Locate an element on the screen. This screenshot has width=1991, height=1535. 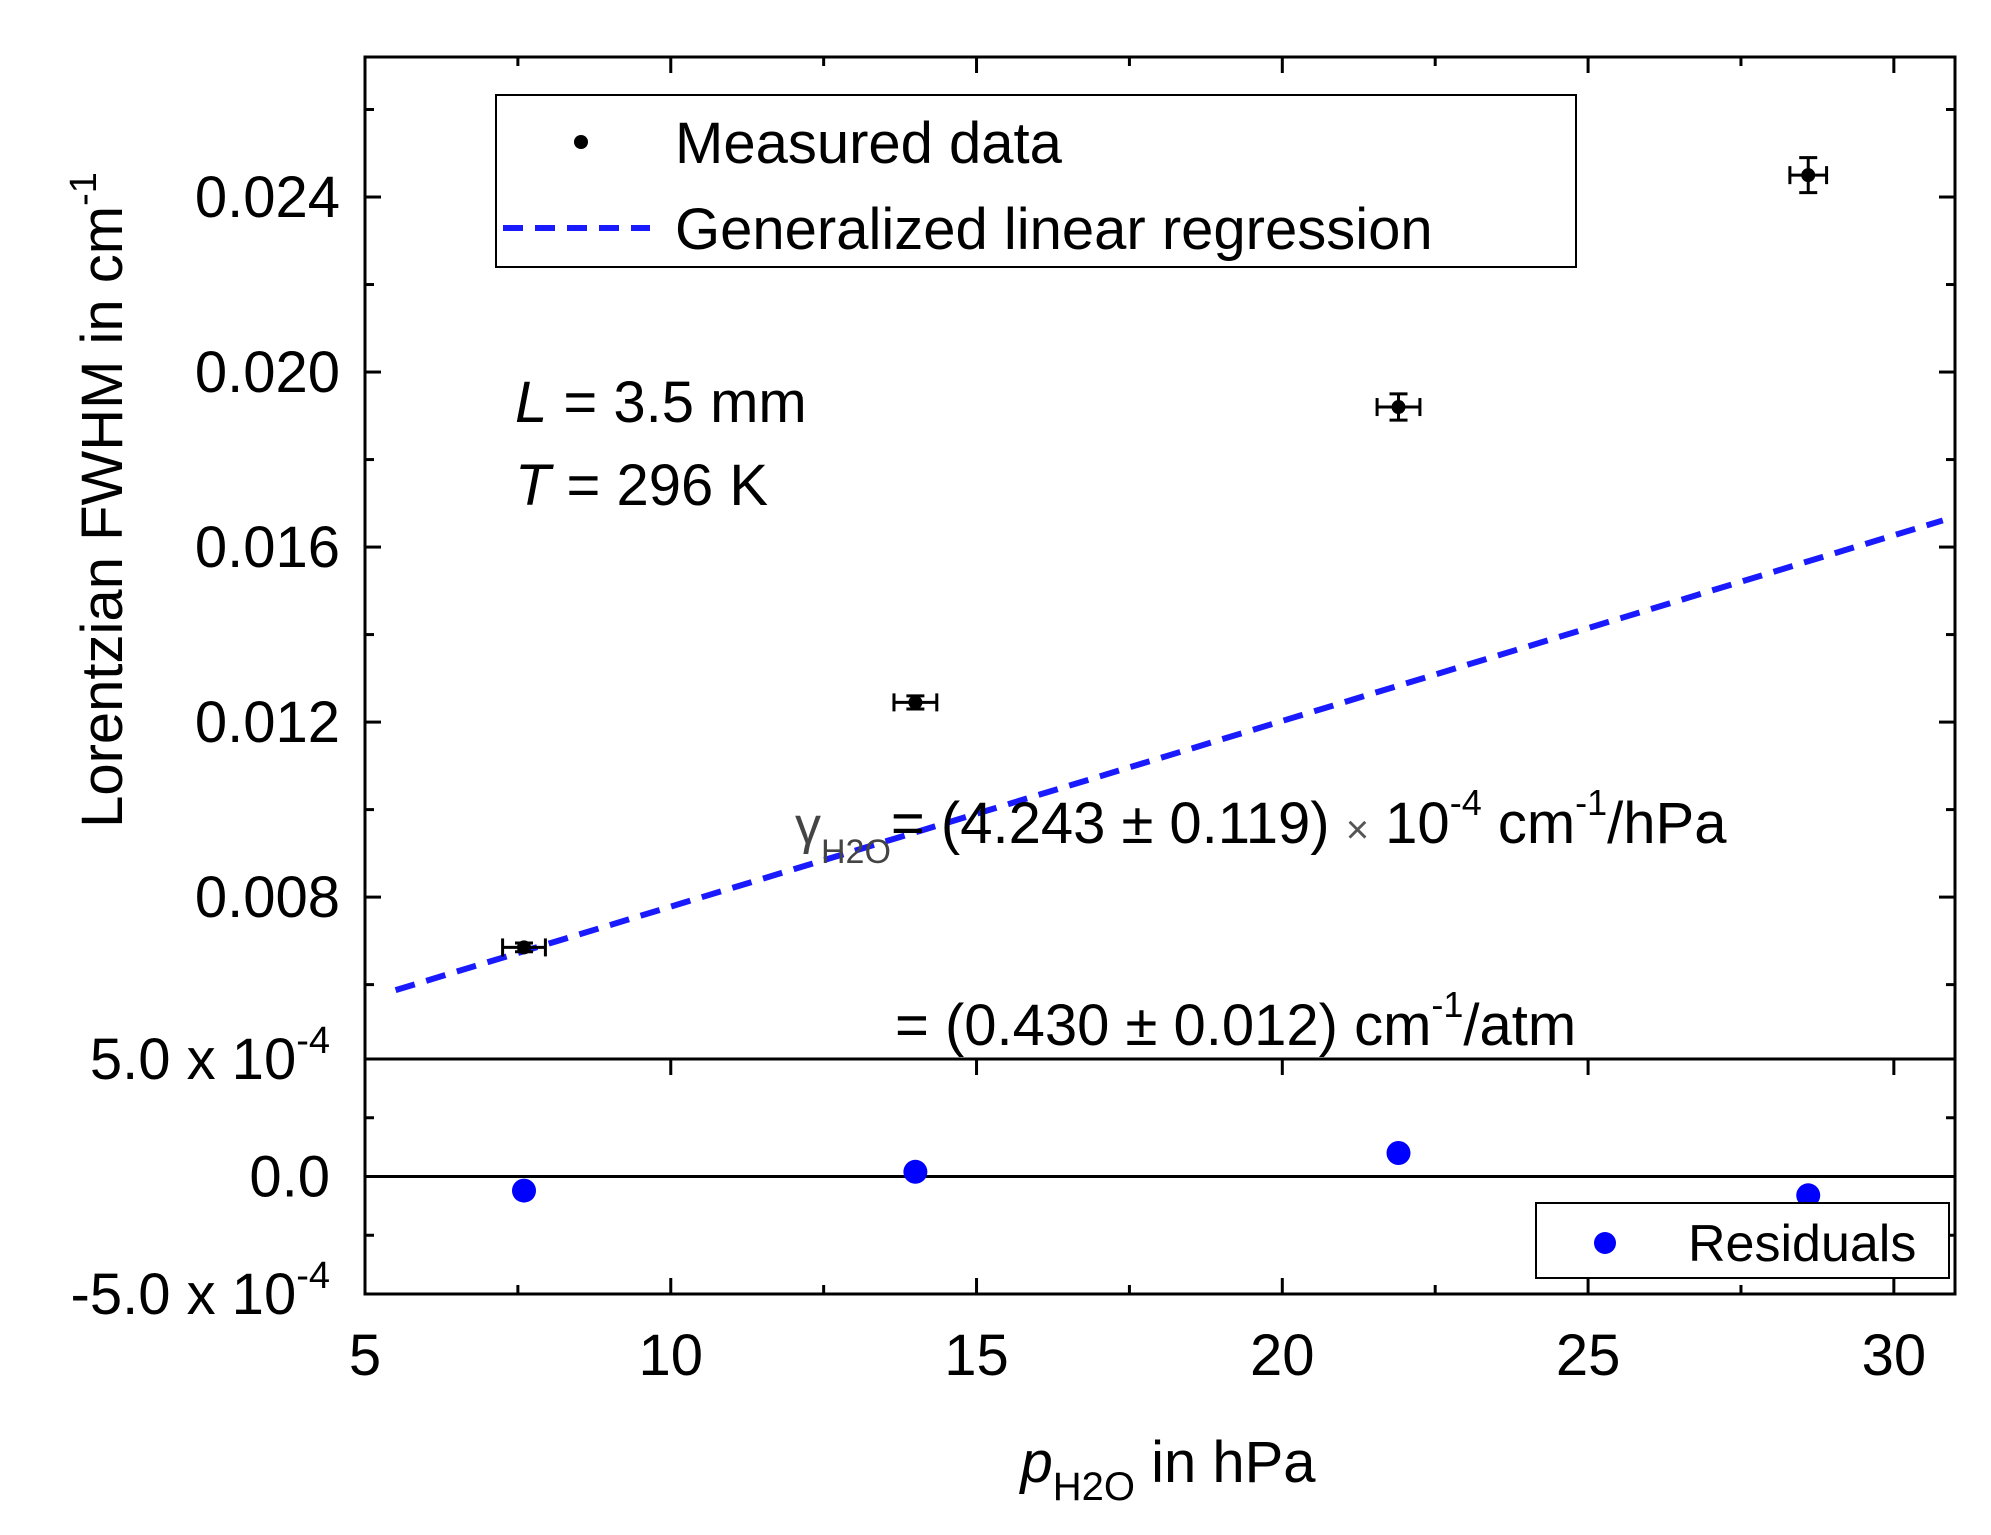
y-tick-label: 0.008 is located at coordinates (267, 897).